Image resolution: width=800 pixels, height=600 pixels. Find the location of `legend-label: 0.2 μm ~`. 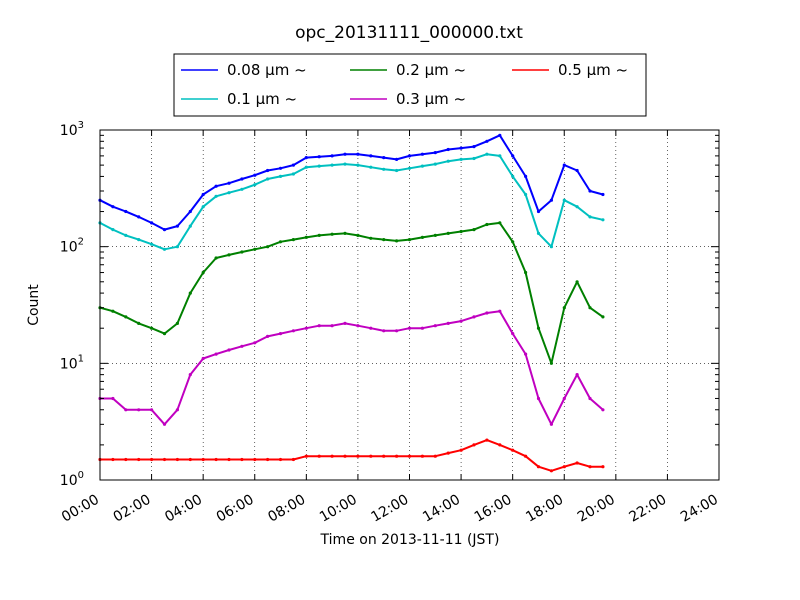

legend-label: 0.2 μm ~ is located at coordinates (431, 70).